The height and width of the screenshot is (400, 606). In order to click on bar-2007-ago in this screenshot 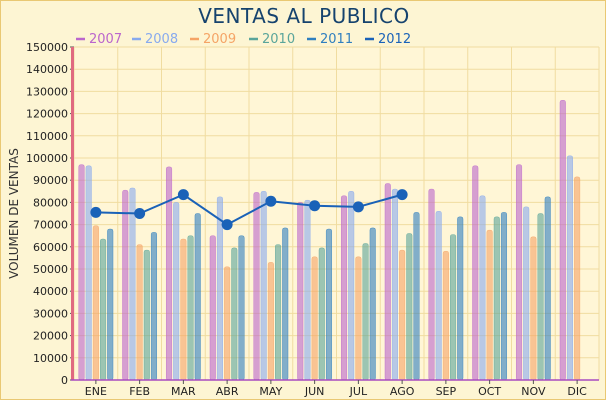, I will do `click(387, 282)`.